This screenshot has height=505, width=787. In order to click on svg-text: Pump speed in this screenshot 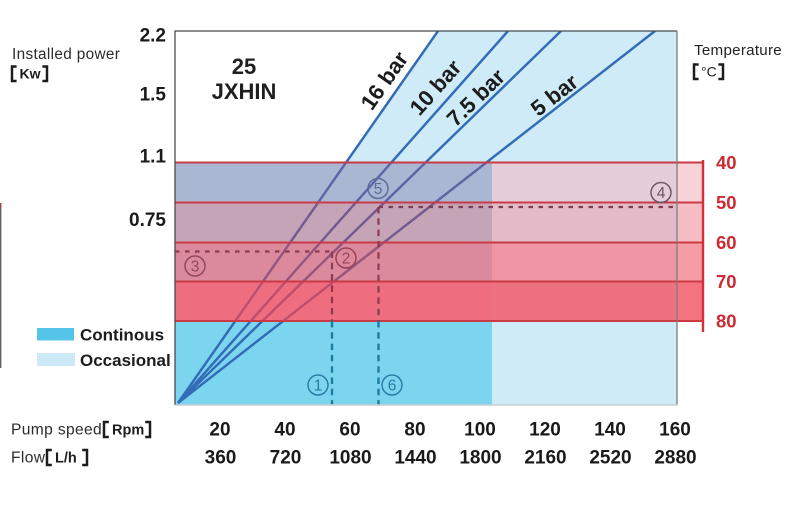, I will do `click(56, 430)`.